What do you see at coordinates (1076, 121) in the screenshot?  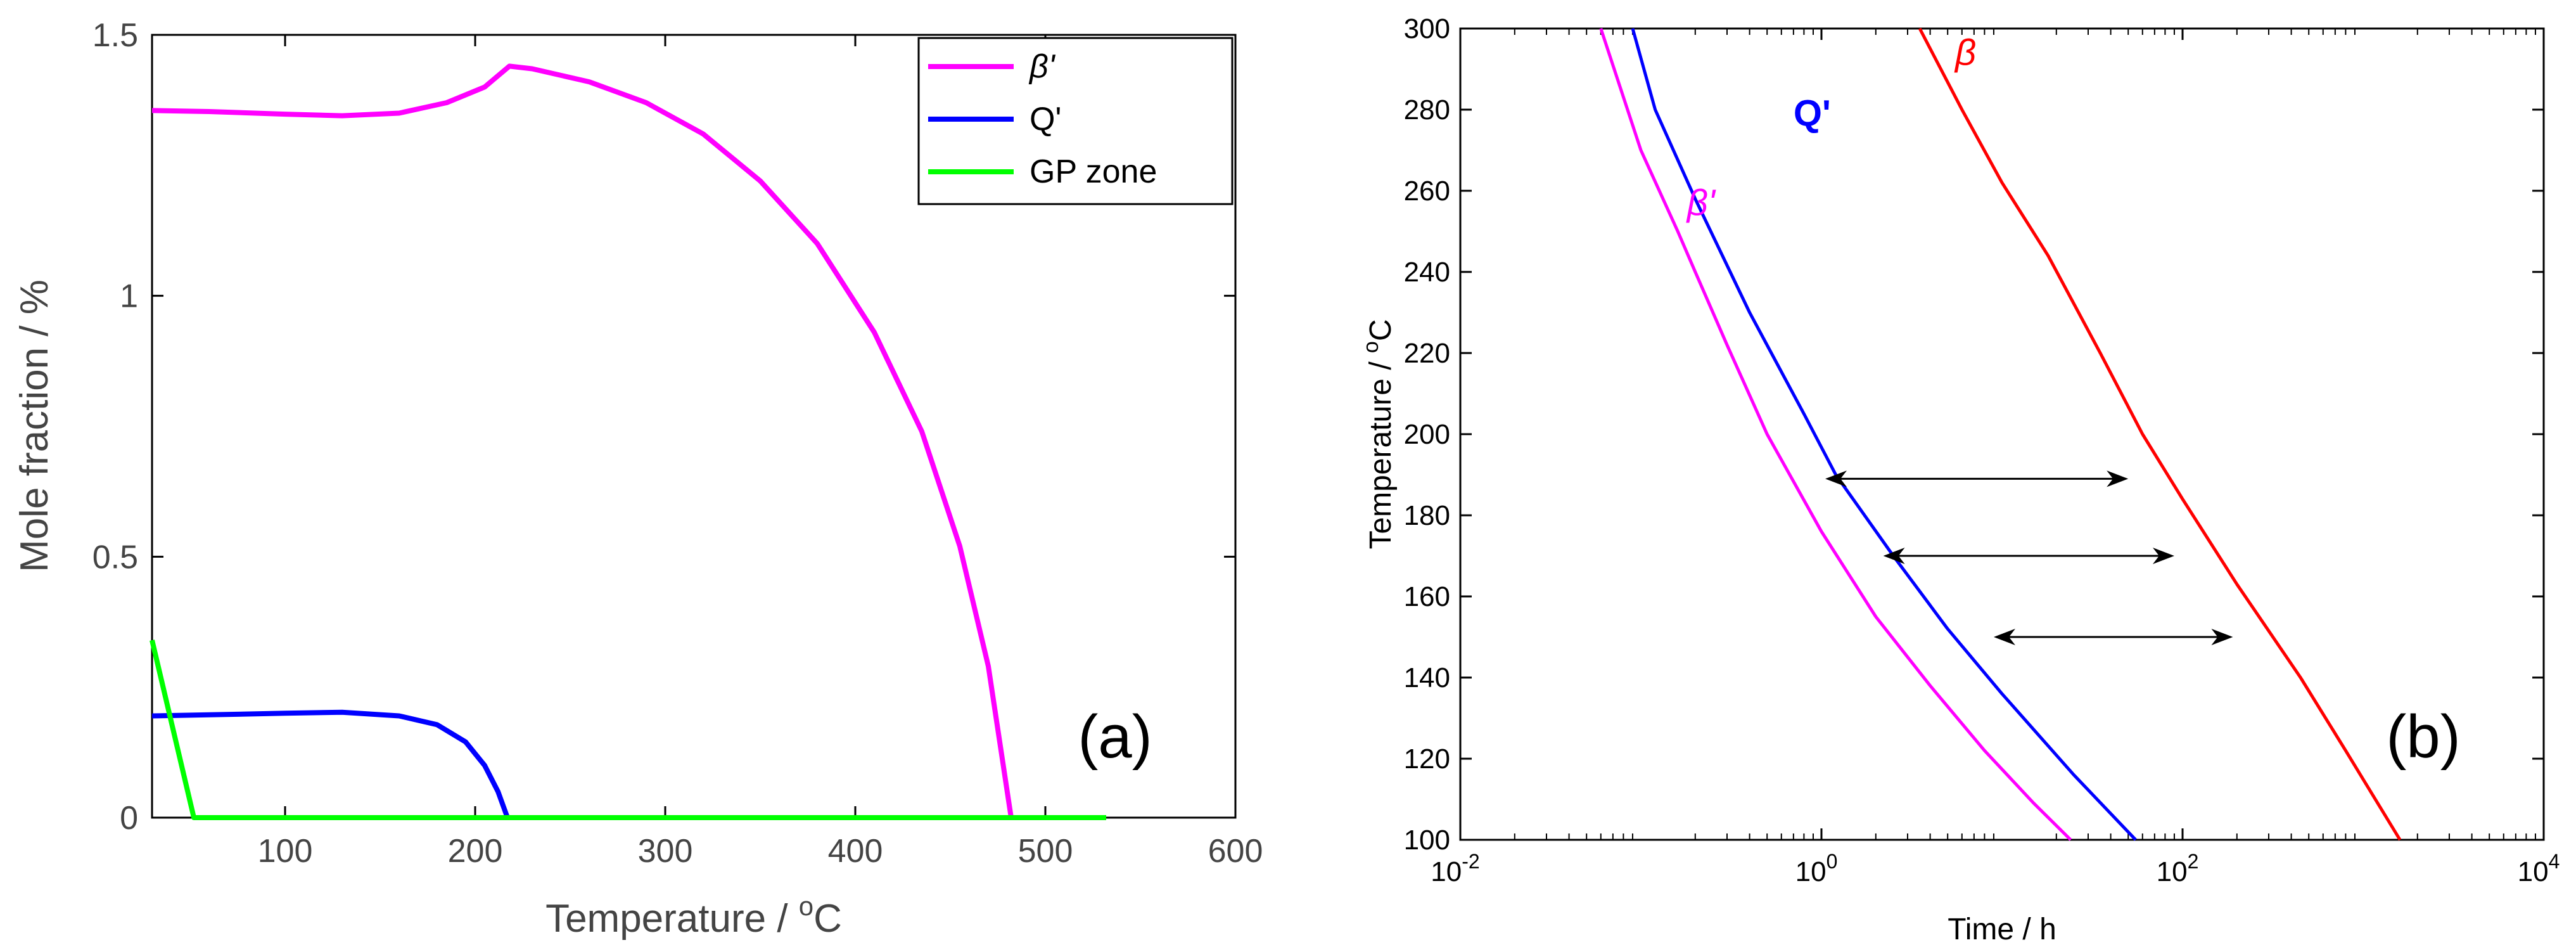 I see `panel-a-legend: β' Q' GP zone` at bounding box center [1076, 121].